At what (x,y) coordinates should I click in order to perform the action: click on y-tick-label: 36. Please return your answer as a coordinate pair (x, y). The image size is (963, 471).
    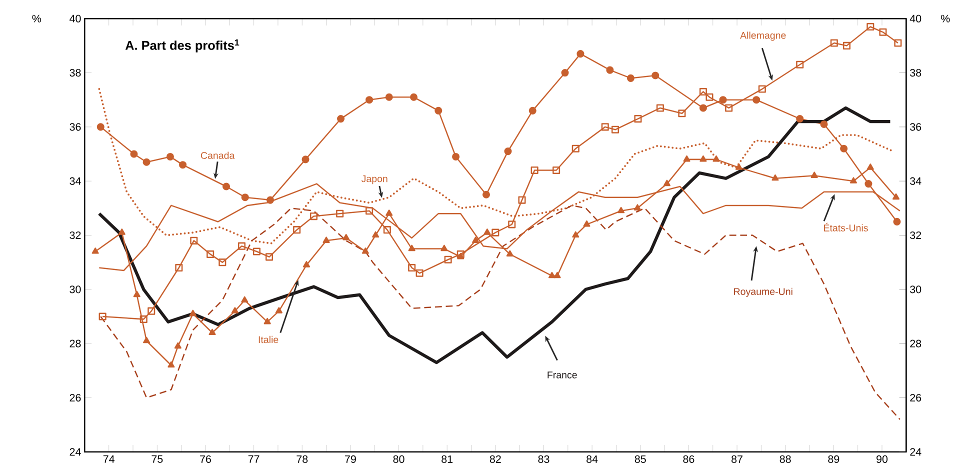
    Looking at the image, I should click on (75, 127).